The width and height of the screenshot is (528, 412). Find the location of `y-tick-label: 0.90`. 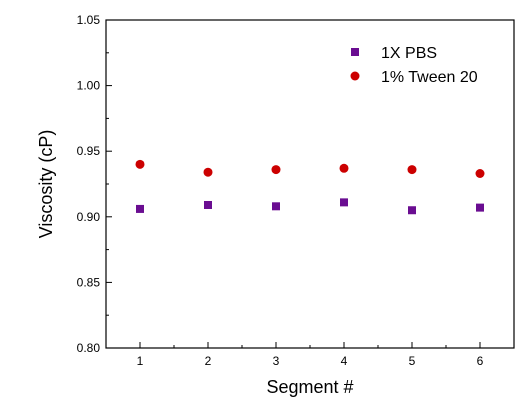

y-tick-label: 0.90 is located at coordinates (89, 217).